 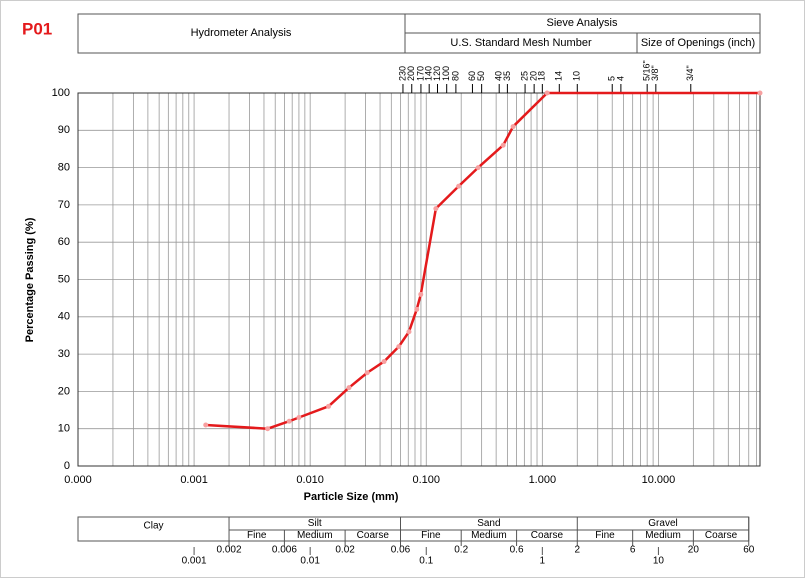 I want to click on sieve-label: 5, so click(x=612, y=78).